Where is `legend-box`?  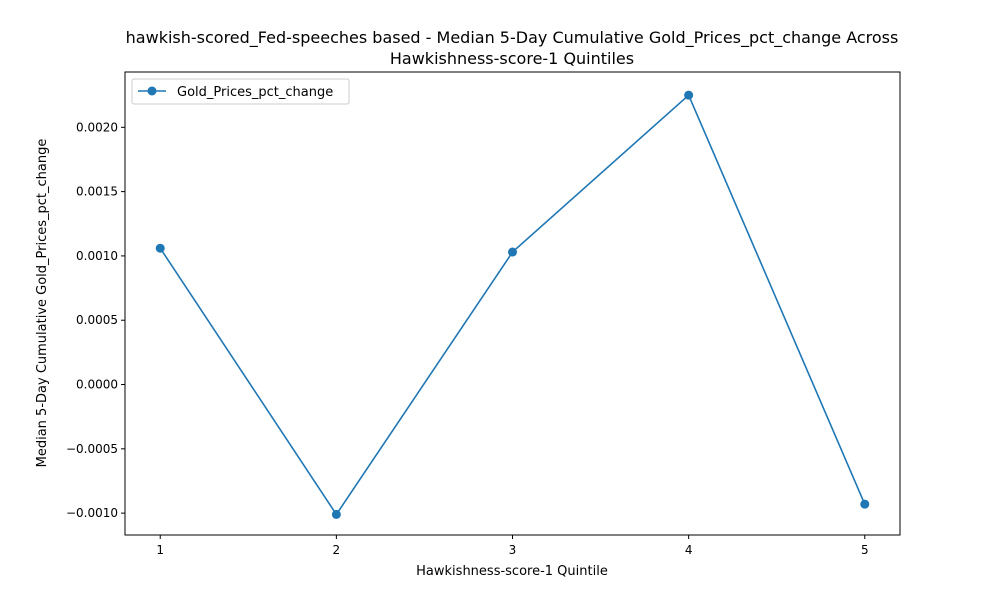 legend-box is located at coordinates (240, 91).